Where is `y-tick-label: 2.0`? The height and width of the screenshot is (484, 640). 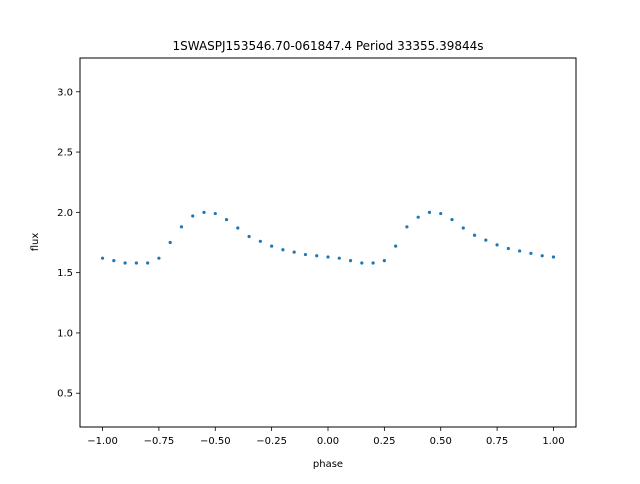 y-tick-label: 2.0 is located at coordinates (65, 213).